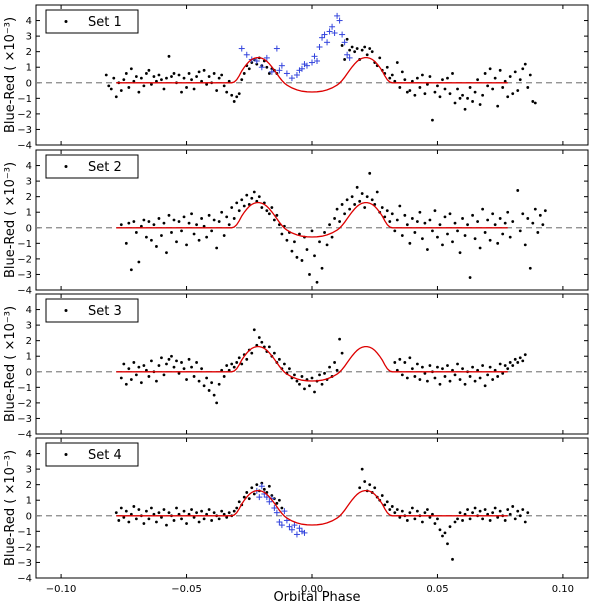  I want to click on x-axis: −0.10 −0.05 0.00 0.05 0.10, so click(310, 589).